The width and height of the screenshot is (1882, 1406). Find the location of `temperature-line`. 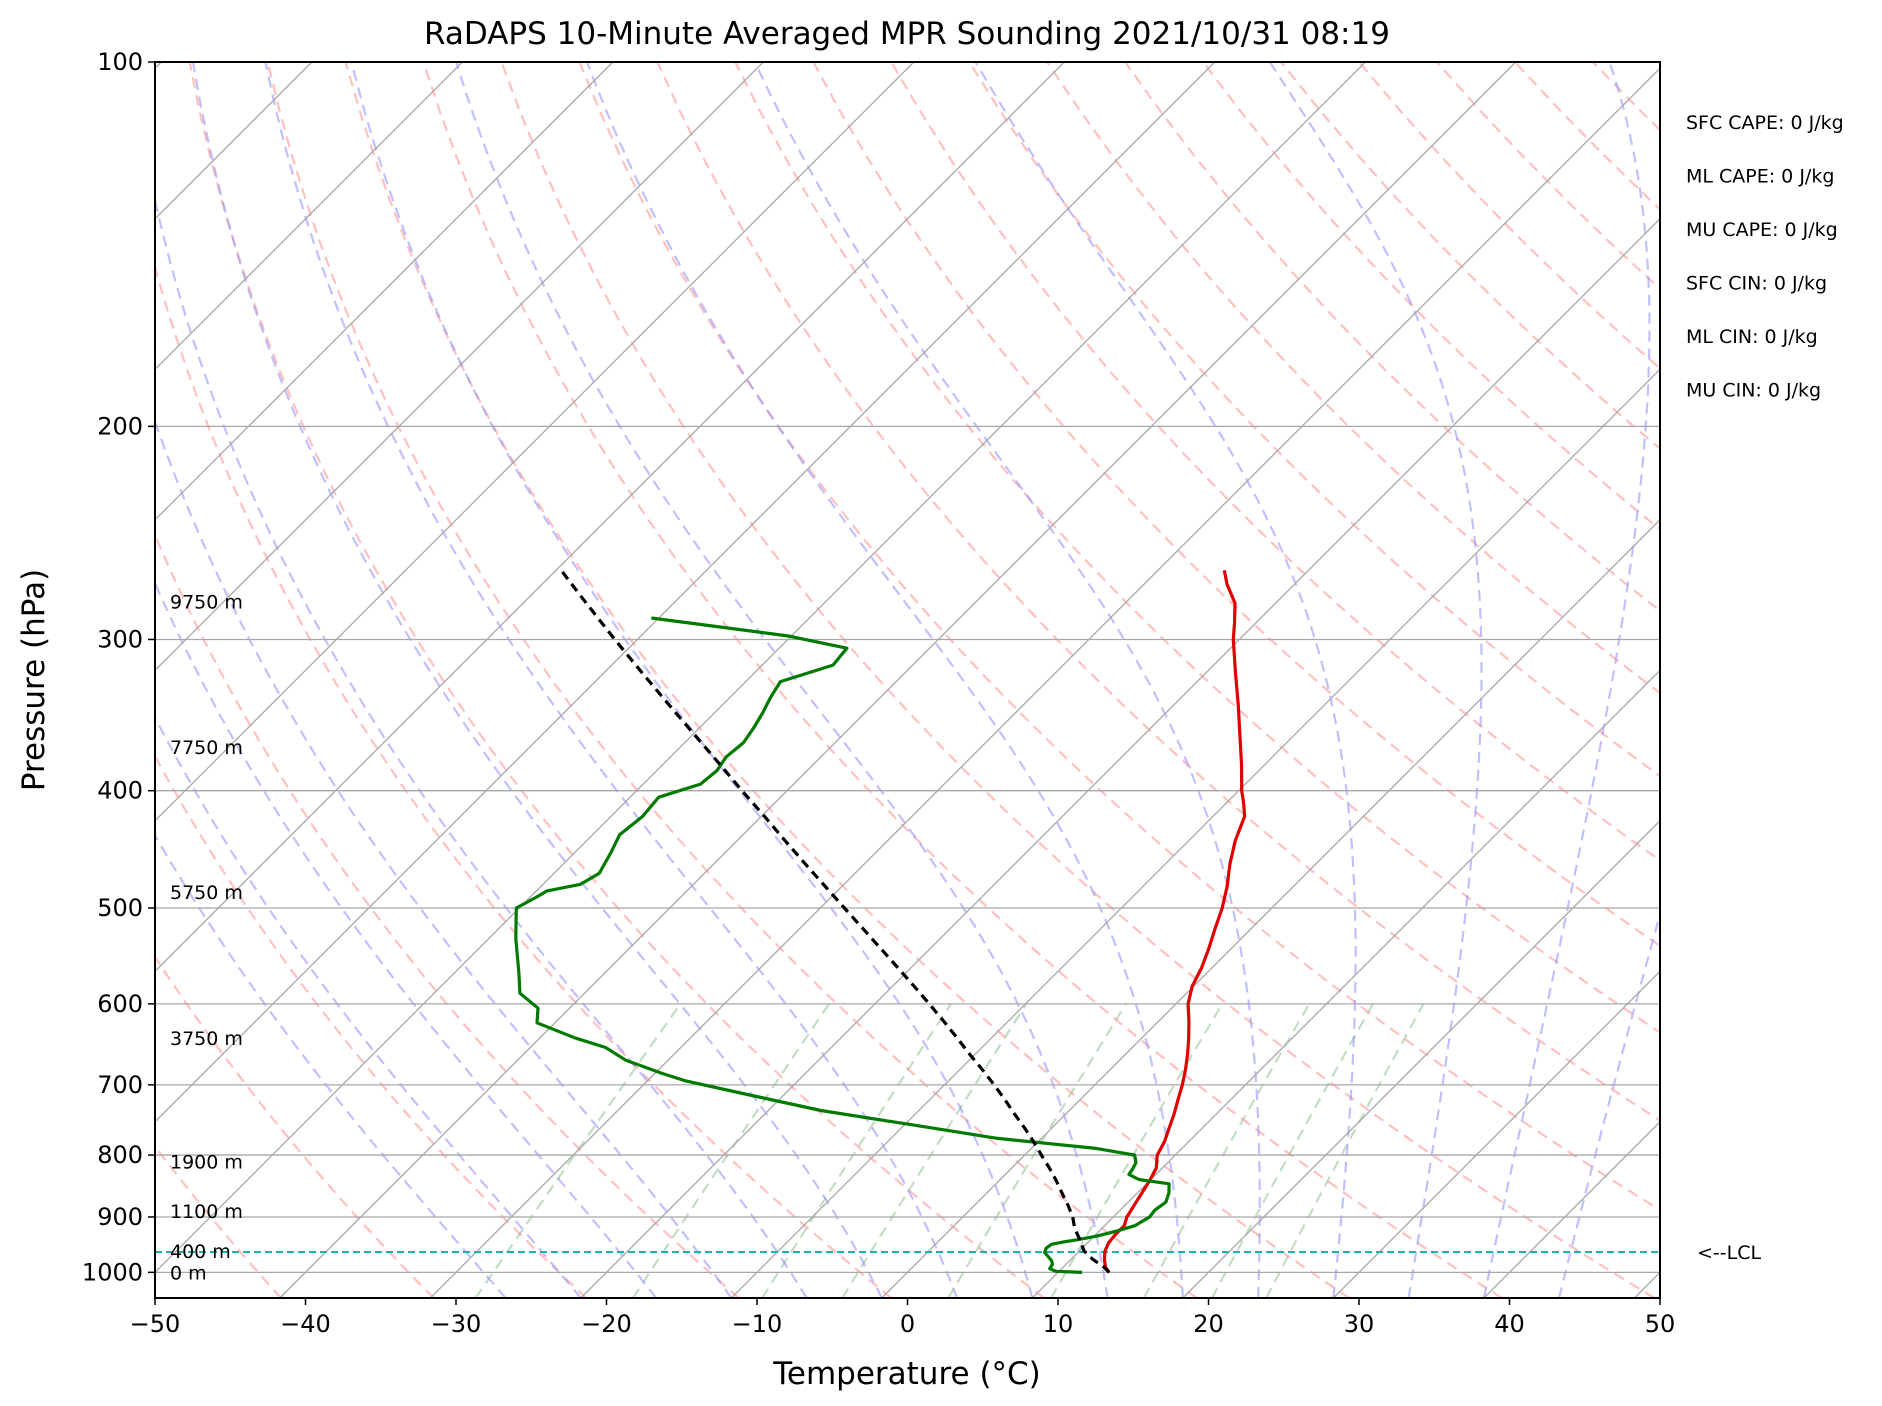

temperature-line is located at coordinates (1174, 921).